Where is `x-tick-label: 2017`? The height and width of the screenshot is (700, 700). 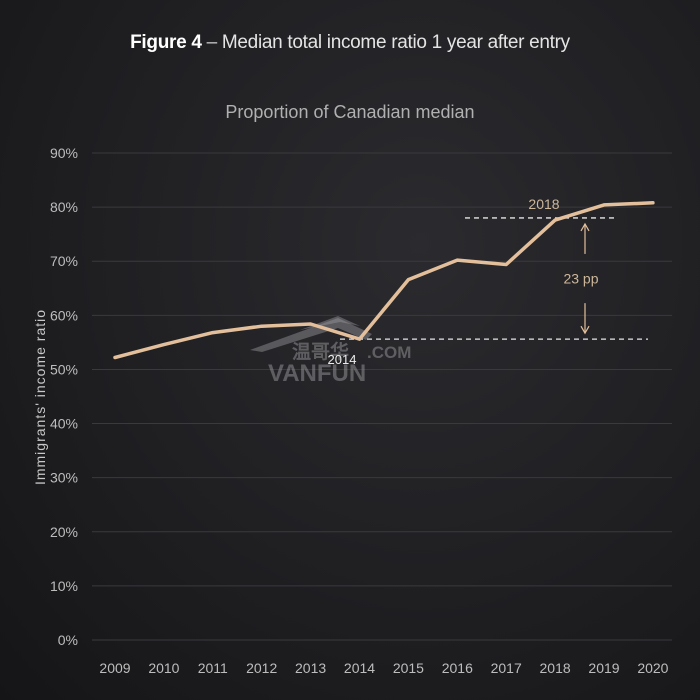
x-tick-label: 2017 is located at coordinates (506, 668).